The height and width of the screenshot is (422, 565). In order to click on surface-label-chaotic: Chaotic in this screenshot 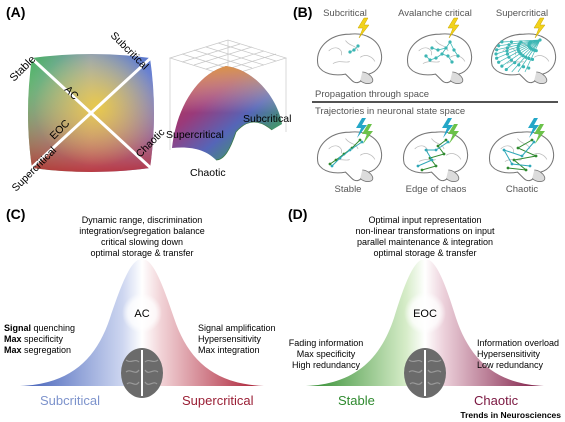, I will do `click(208, 173)`.